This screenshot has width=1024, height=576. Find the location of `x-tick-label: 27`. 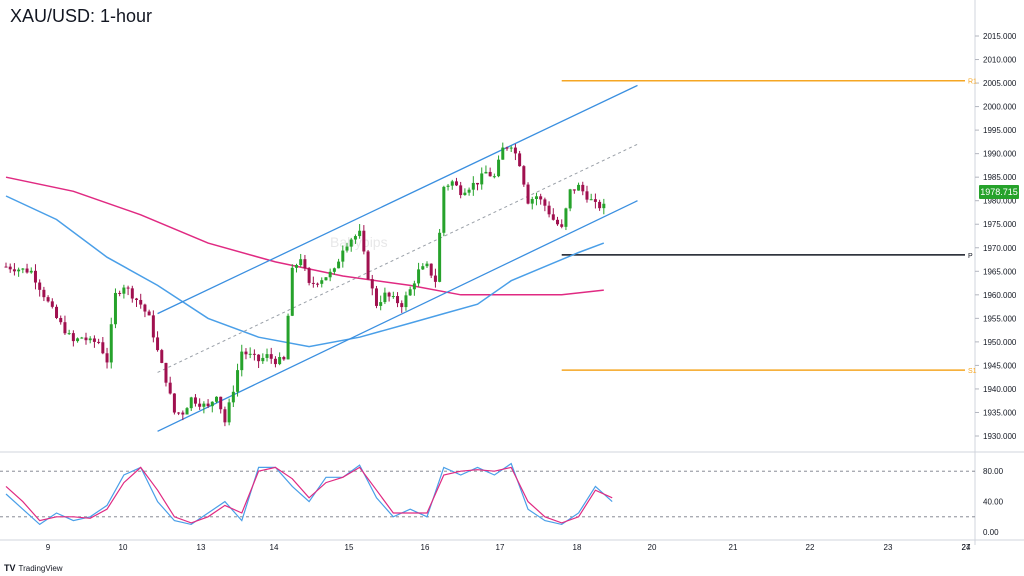

x-tick-label: 27 is located at coordinates (966, 547).